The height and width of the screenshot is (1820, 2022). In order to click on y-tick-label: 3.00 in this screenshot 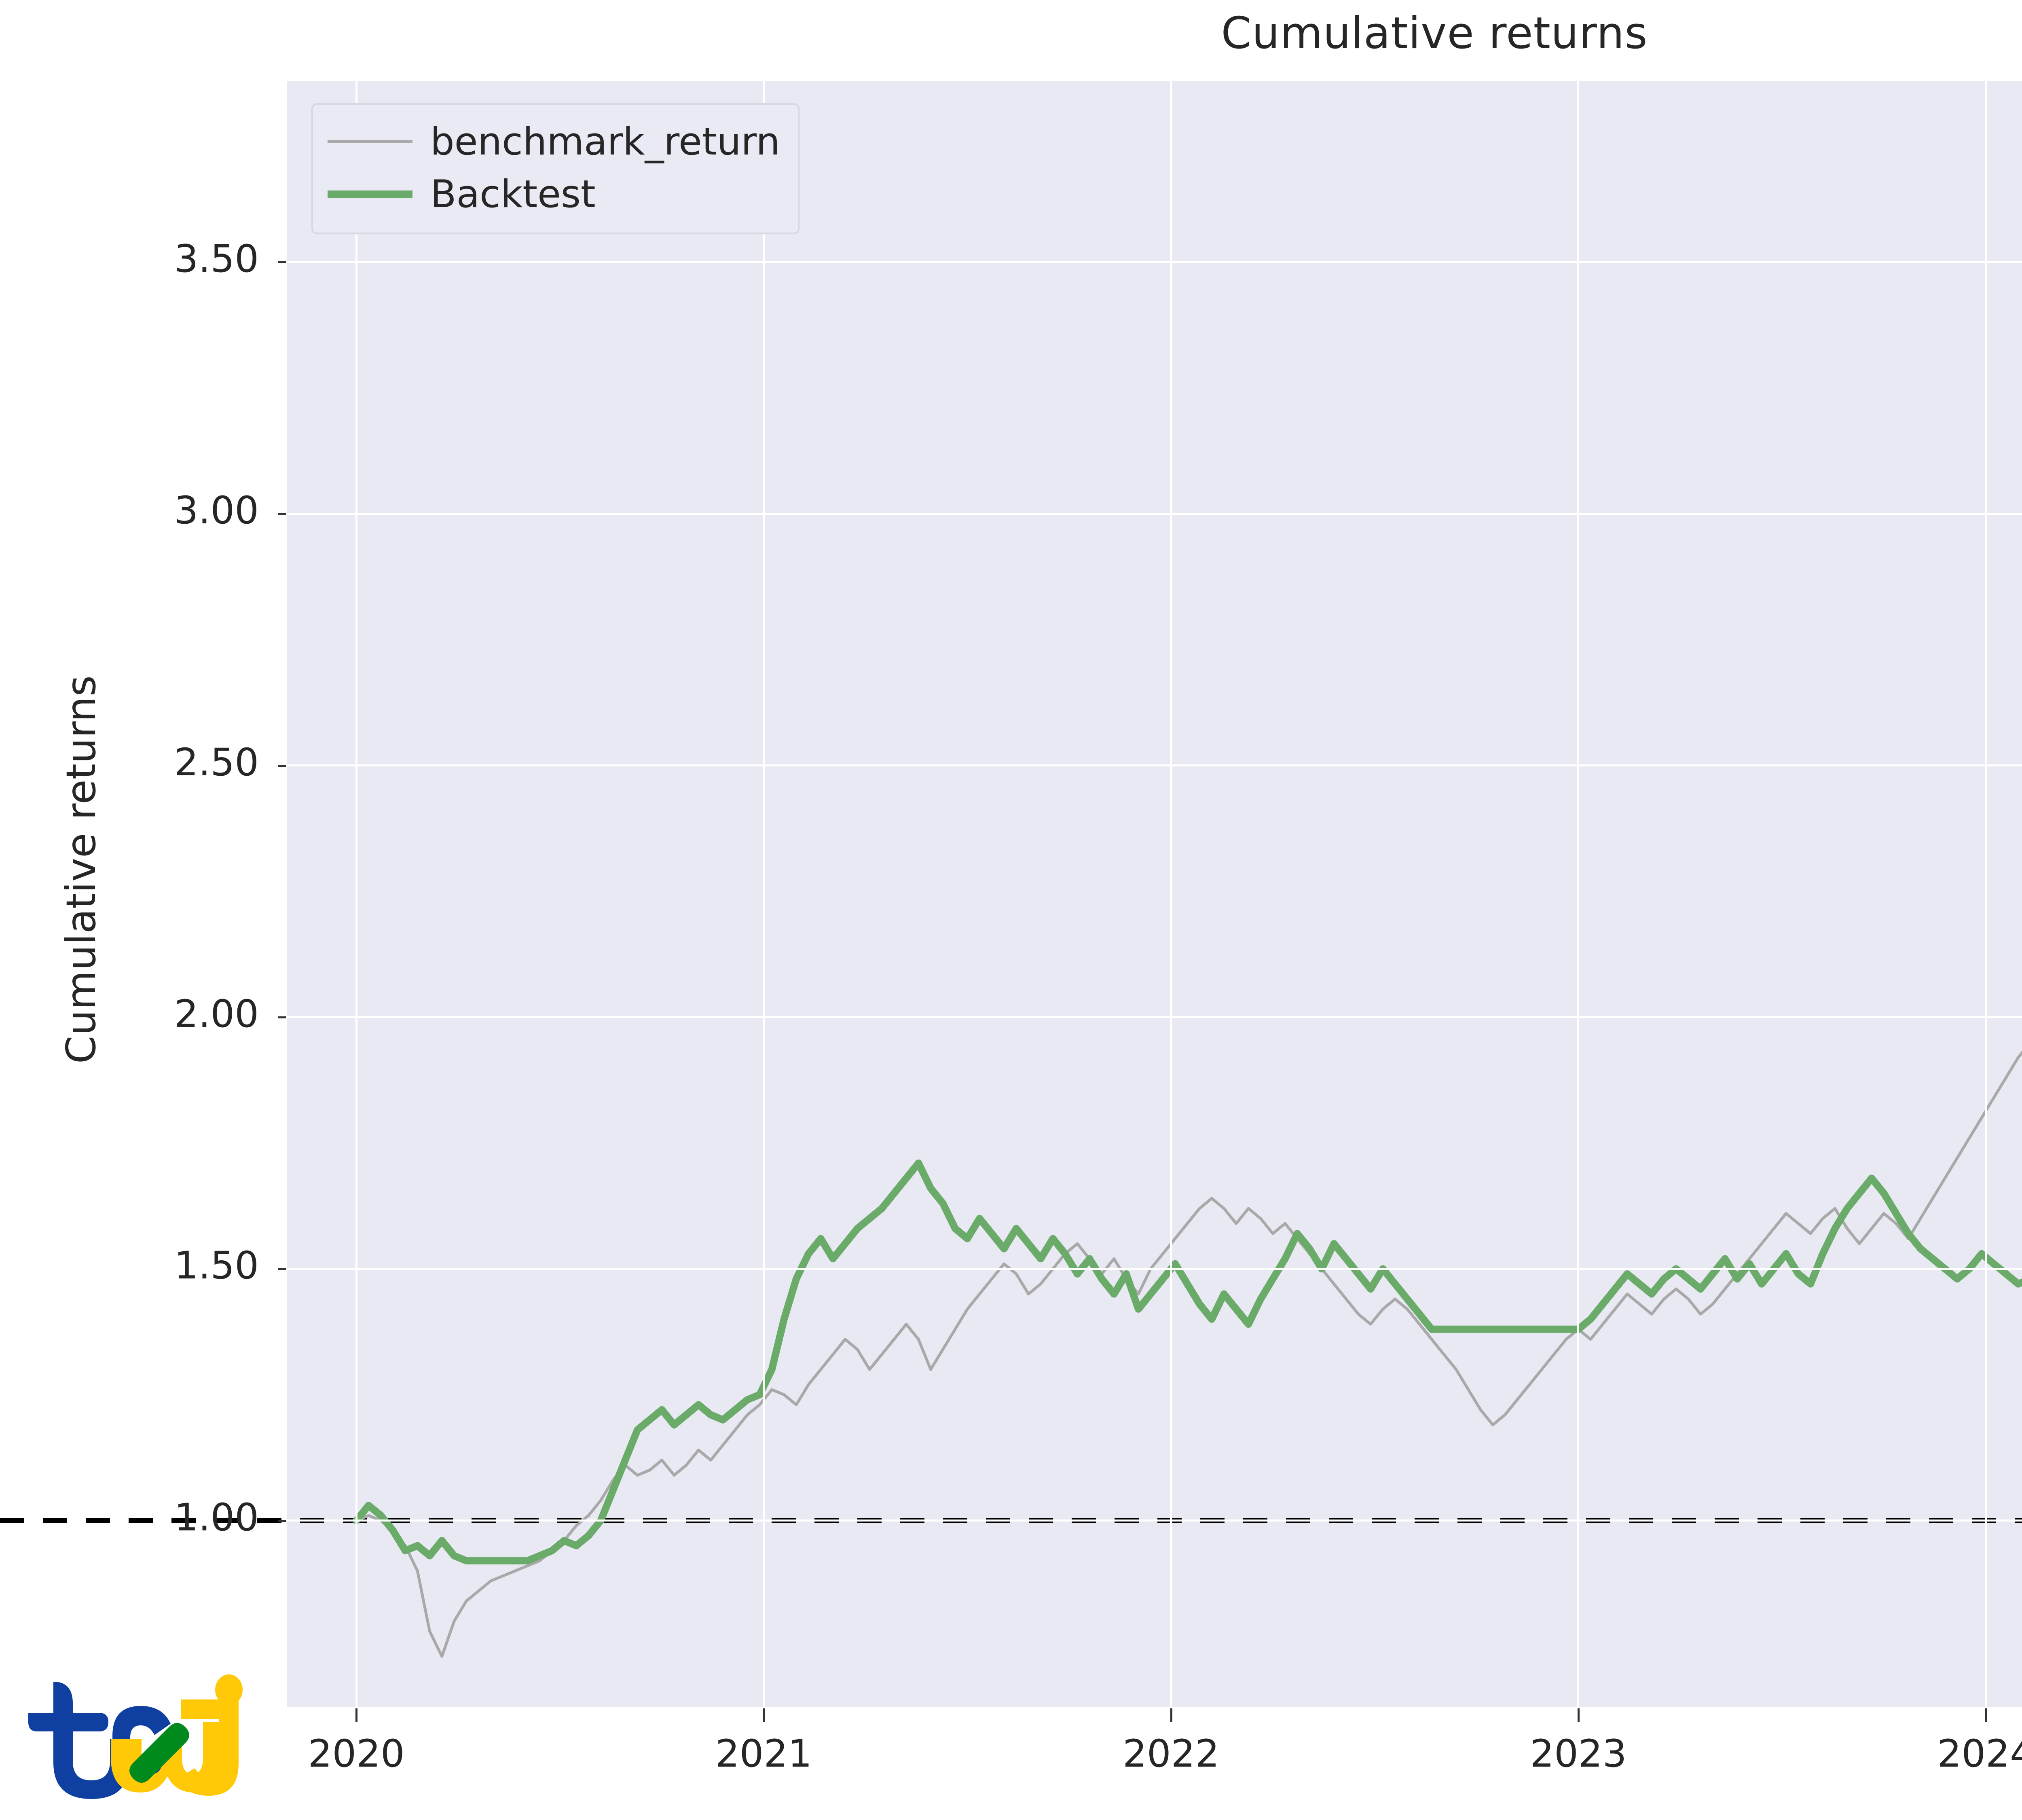, I will do `click(216, 511)`.